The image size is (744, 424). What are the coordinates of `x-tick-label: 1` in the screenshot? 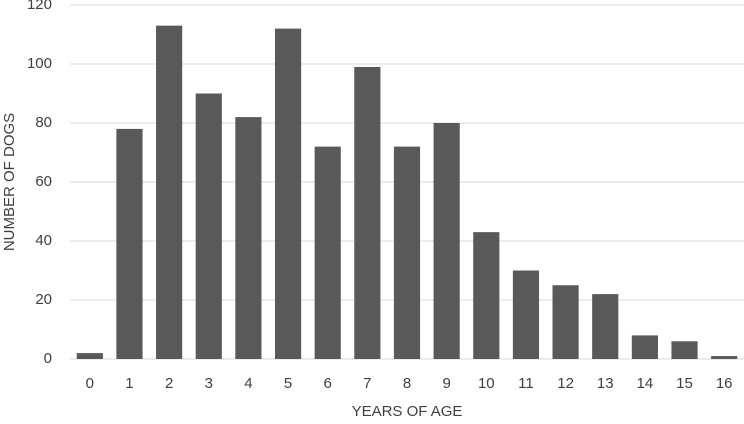 It's located at (129, 383).